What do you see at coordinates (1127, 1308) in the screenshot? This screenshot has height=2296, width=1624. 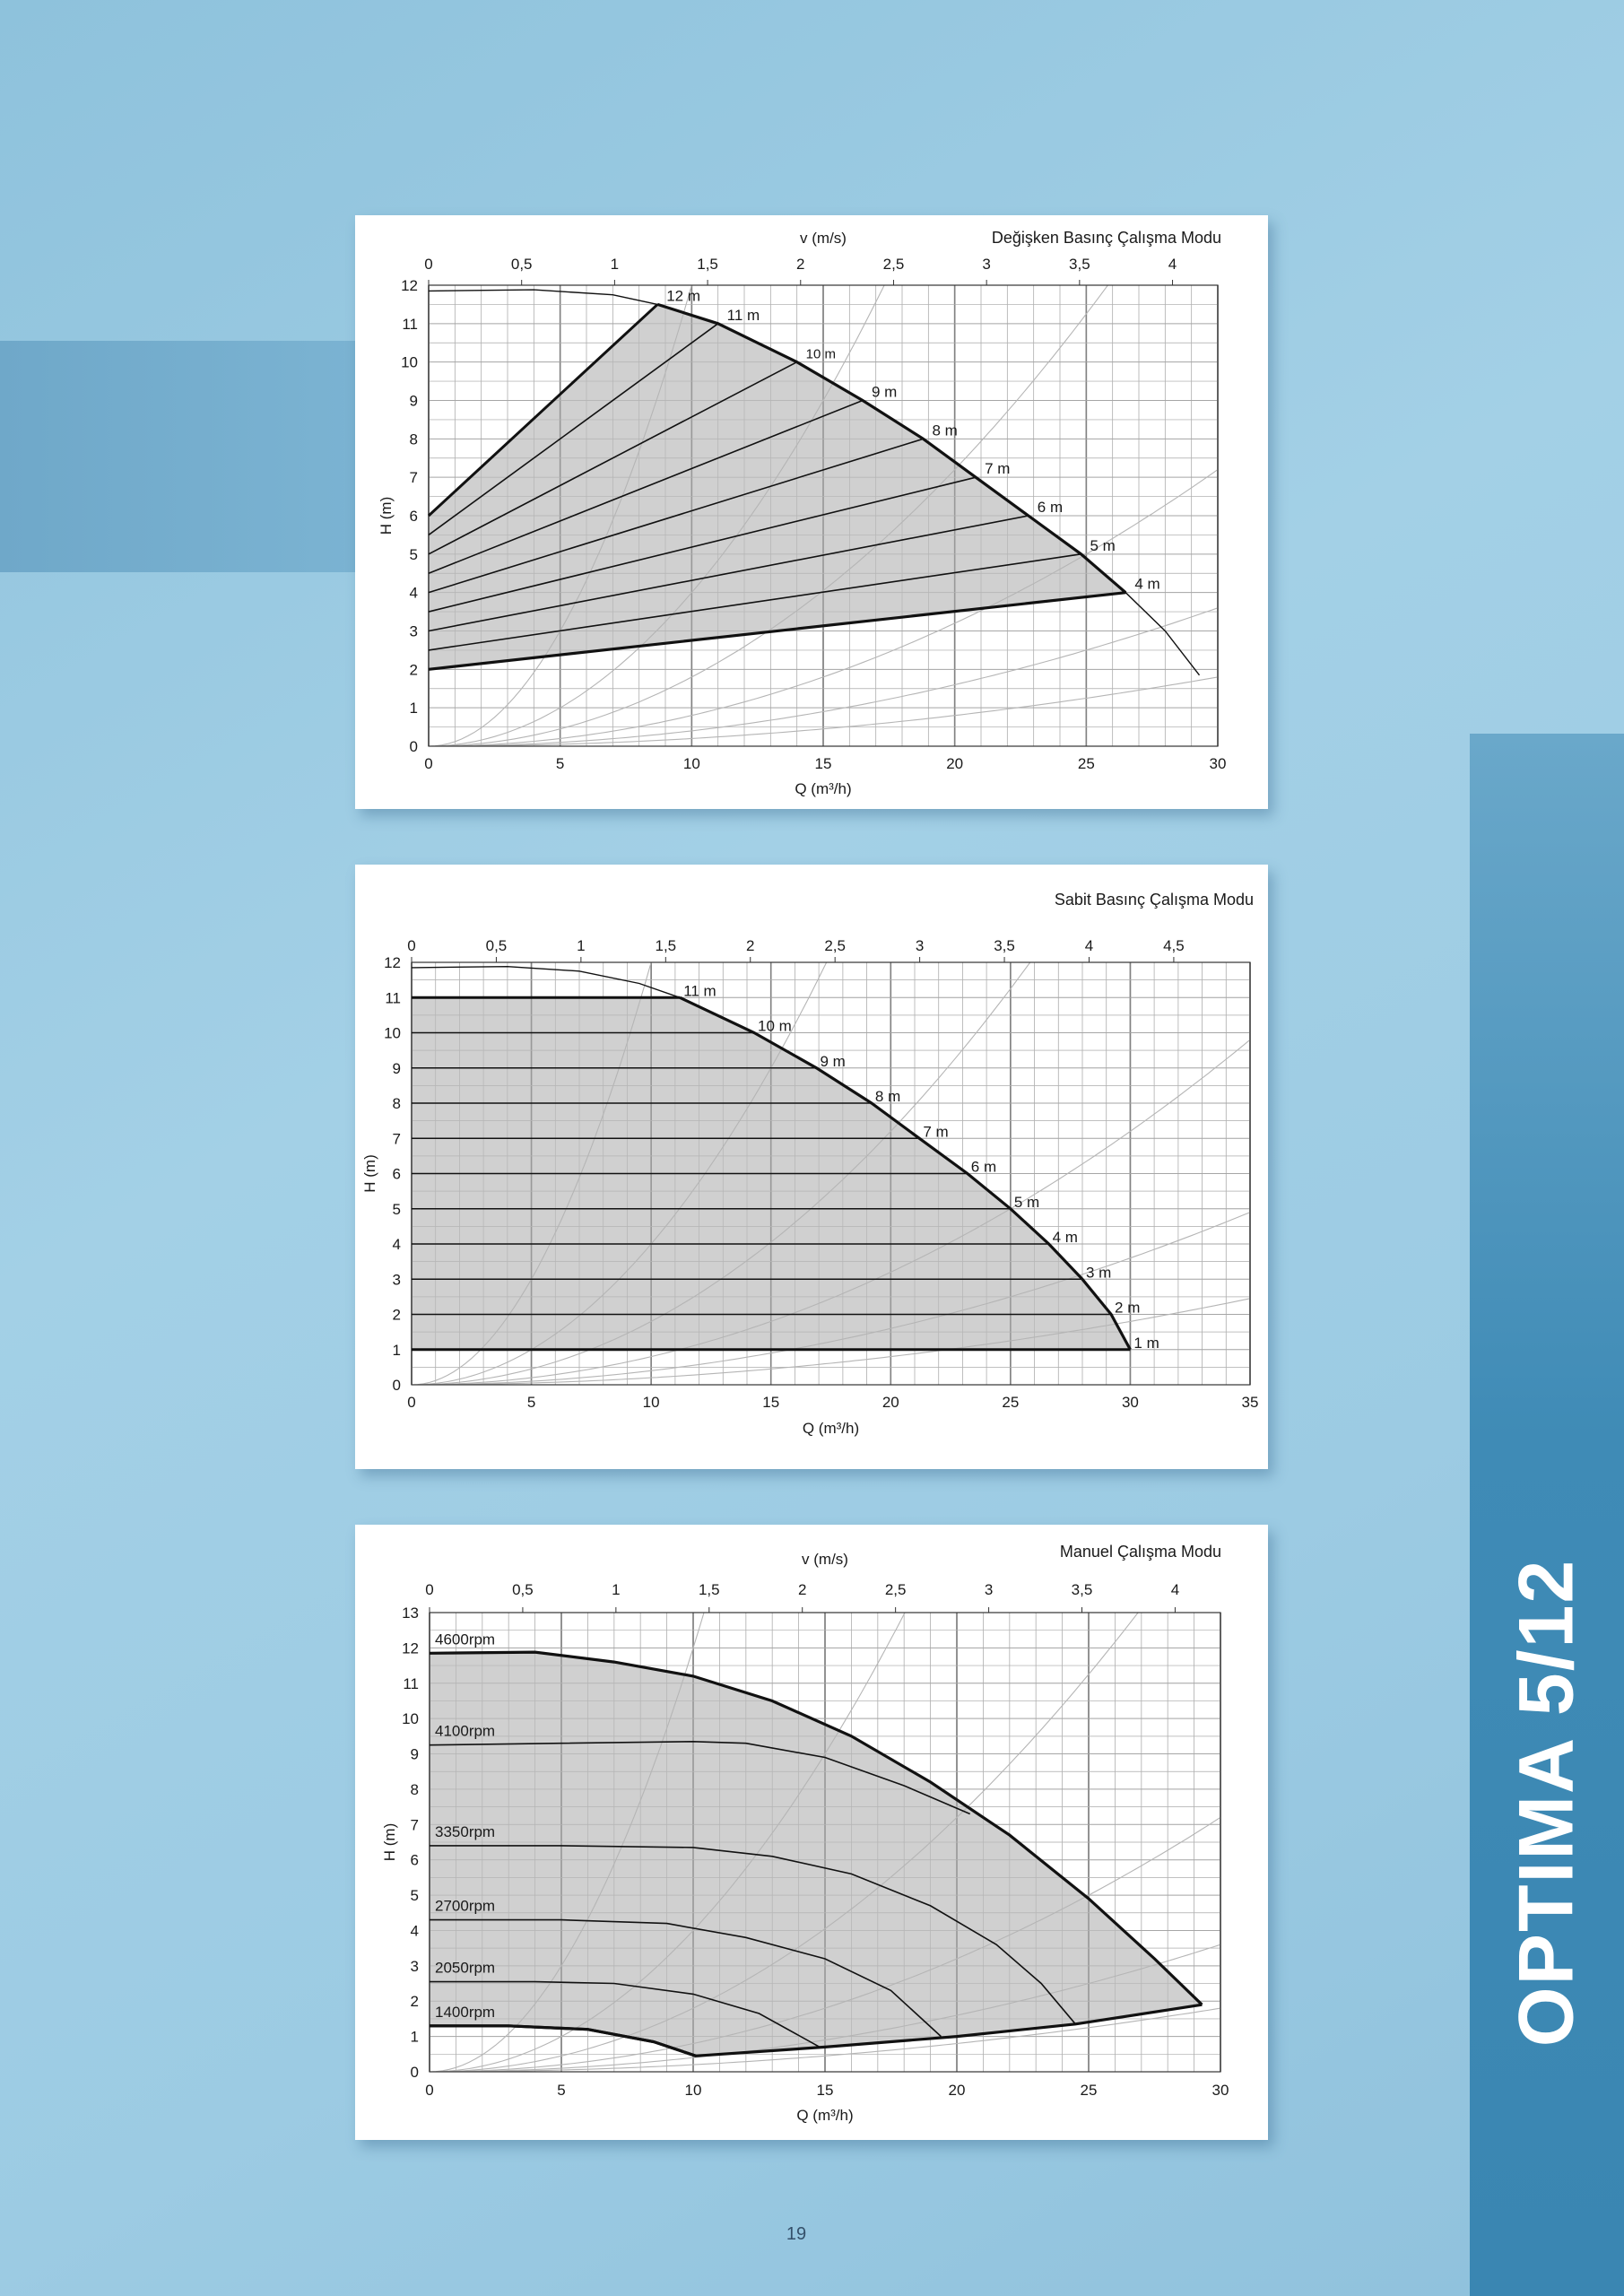 I see `constant-pressure-label: 2 m` at bounding box center [1127, 1308].